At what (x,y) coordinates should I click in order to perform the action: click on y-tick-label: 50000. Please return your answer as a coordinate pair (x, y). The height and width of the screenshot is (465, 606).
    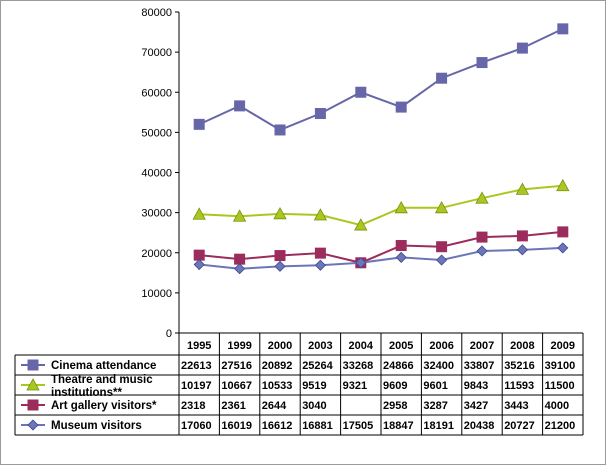
    Looking at the image, I should click on (156, 133).